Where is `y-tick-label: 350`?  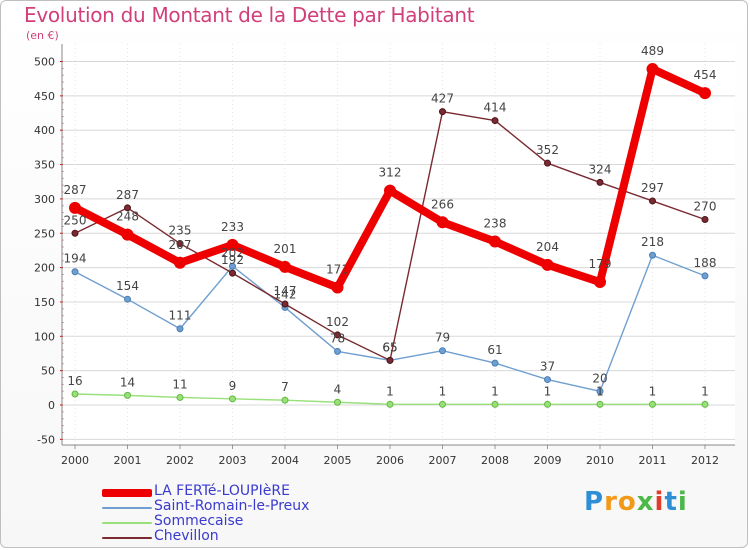
y-tick-label: 350 is located at coordinates (44, 165).